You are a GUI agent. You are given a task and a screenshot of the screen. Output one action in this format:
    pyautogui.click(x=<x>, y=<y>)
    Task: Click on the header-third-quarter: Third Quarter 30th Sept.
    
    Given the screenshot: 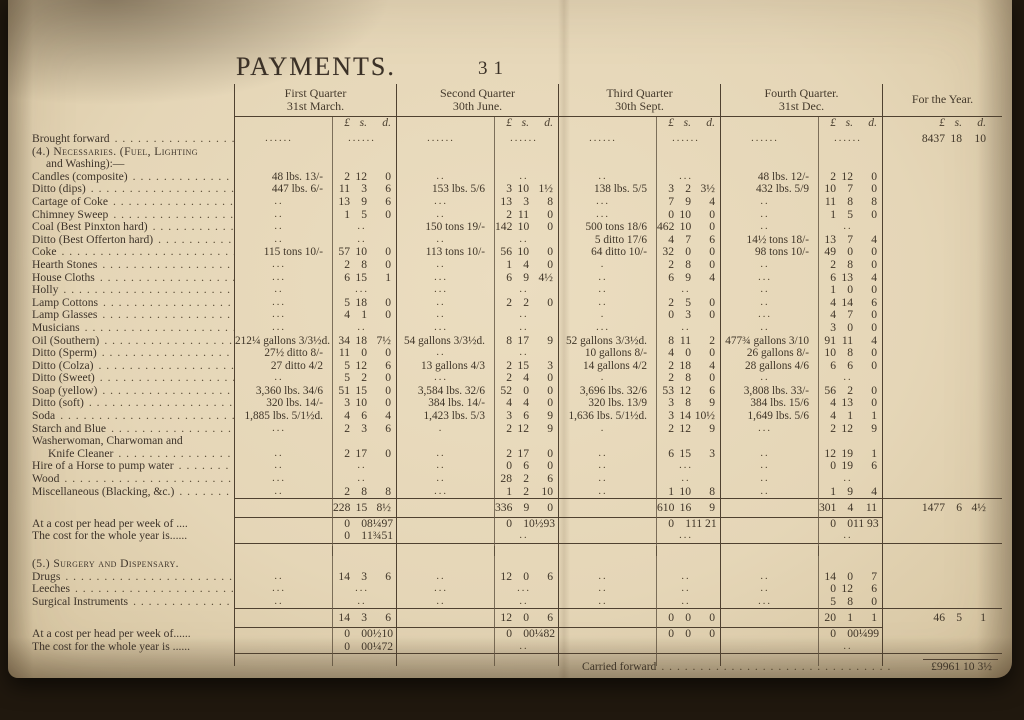 What is the action you would take?
    pyautogui.click(x=639, y=100)
    